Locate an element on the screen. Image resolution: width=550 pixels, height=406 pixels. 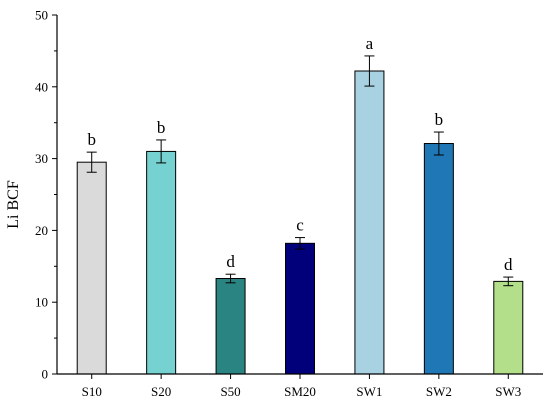
x-tick-label: S50 is located at coordinates (230, 391).